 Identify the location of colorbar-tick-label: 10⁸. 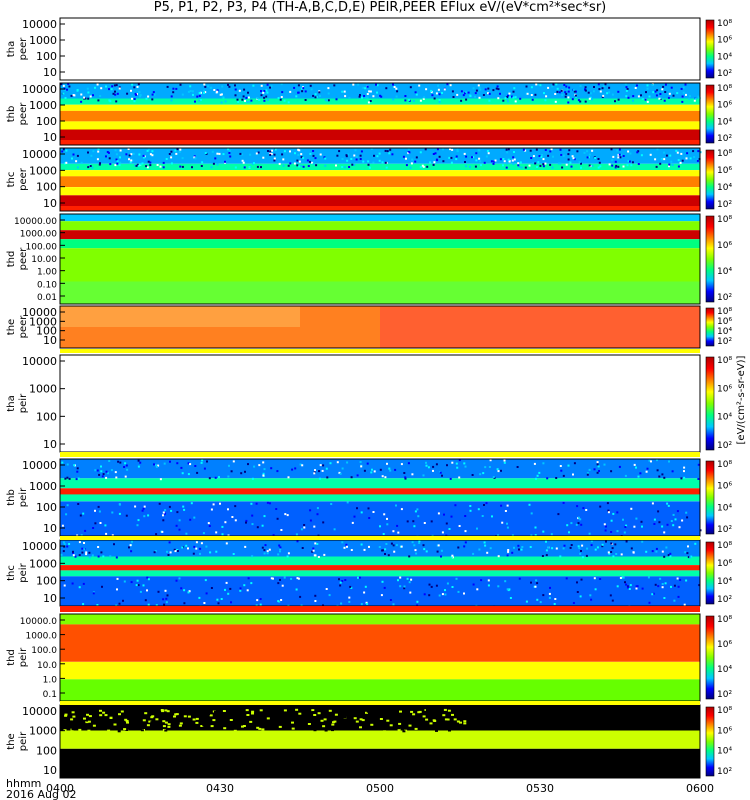
(724, 312).